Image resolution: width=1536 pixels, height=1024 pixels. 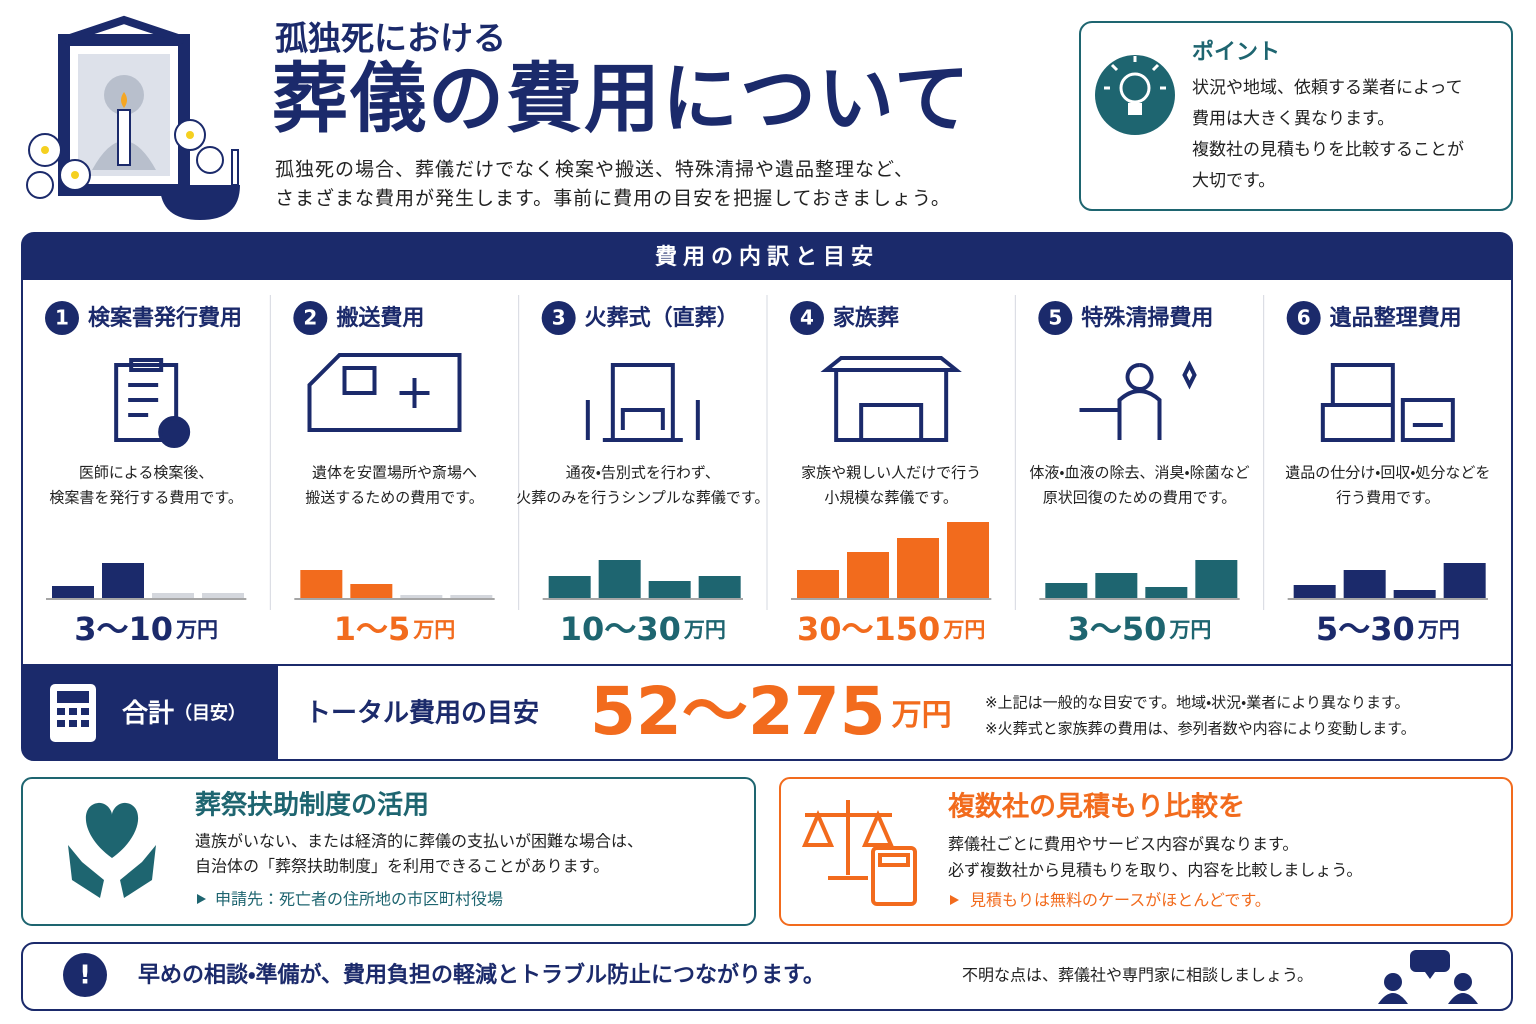 I want to click on item-description: 医師による検案後、, so click(x=146, y=473).